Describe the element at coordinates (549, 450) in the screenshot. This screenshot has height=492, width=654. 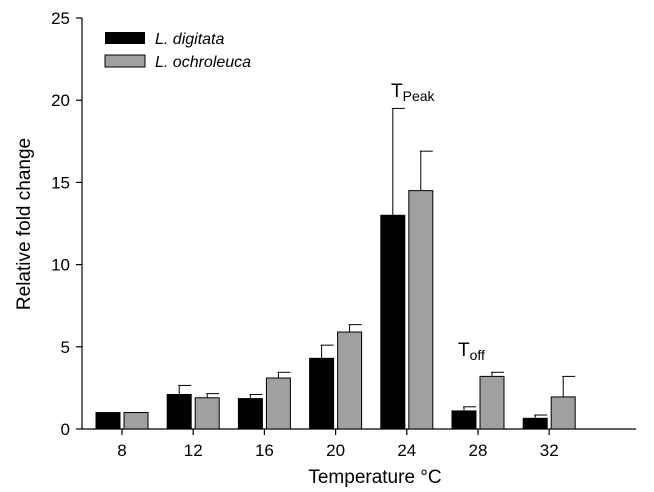
I see `x-tick-label: 32` at that location.